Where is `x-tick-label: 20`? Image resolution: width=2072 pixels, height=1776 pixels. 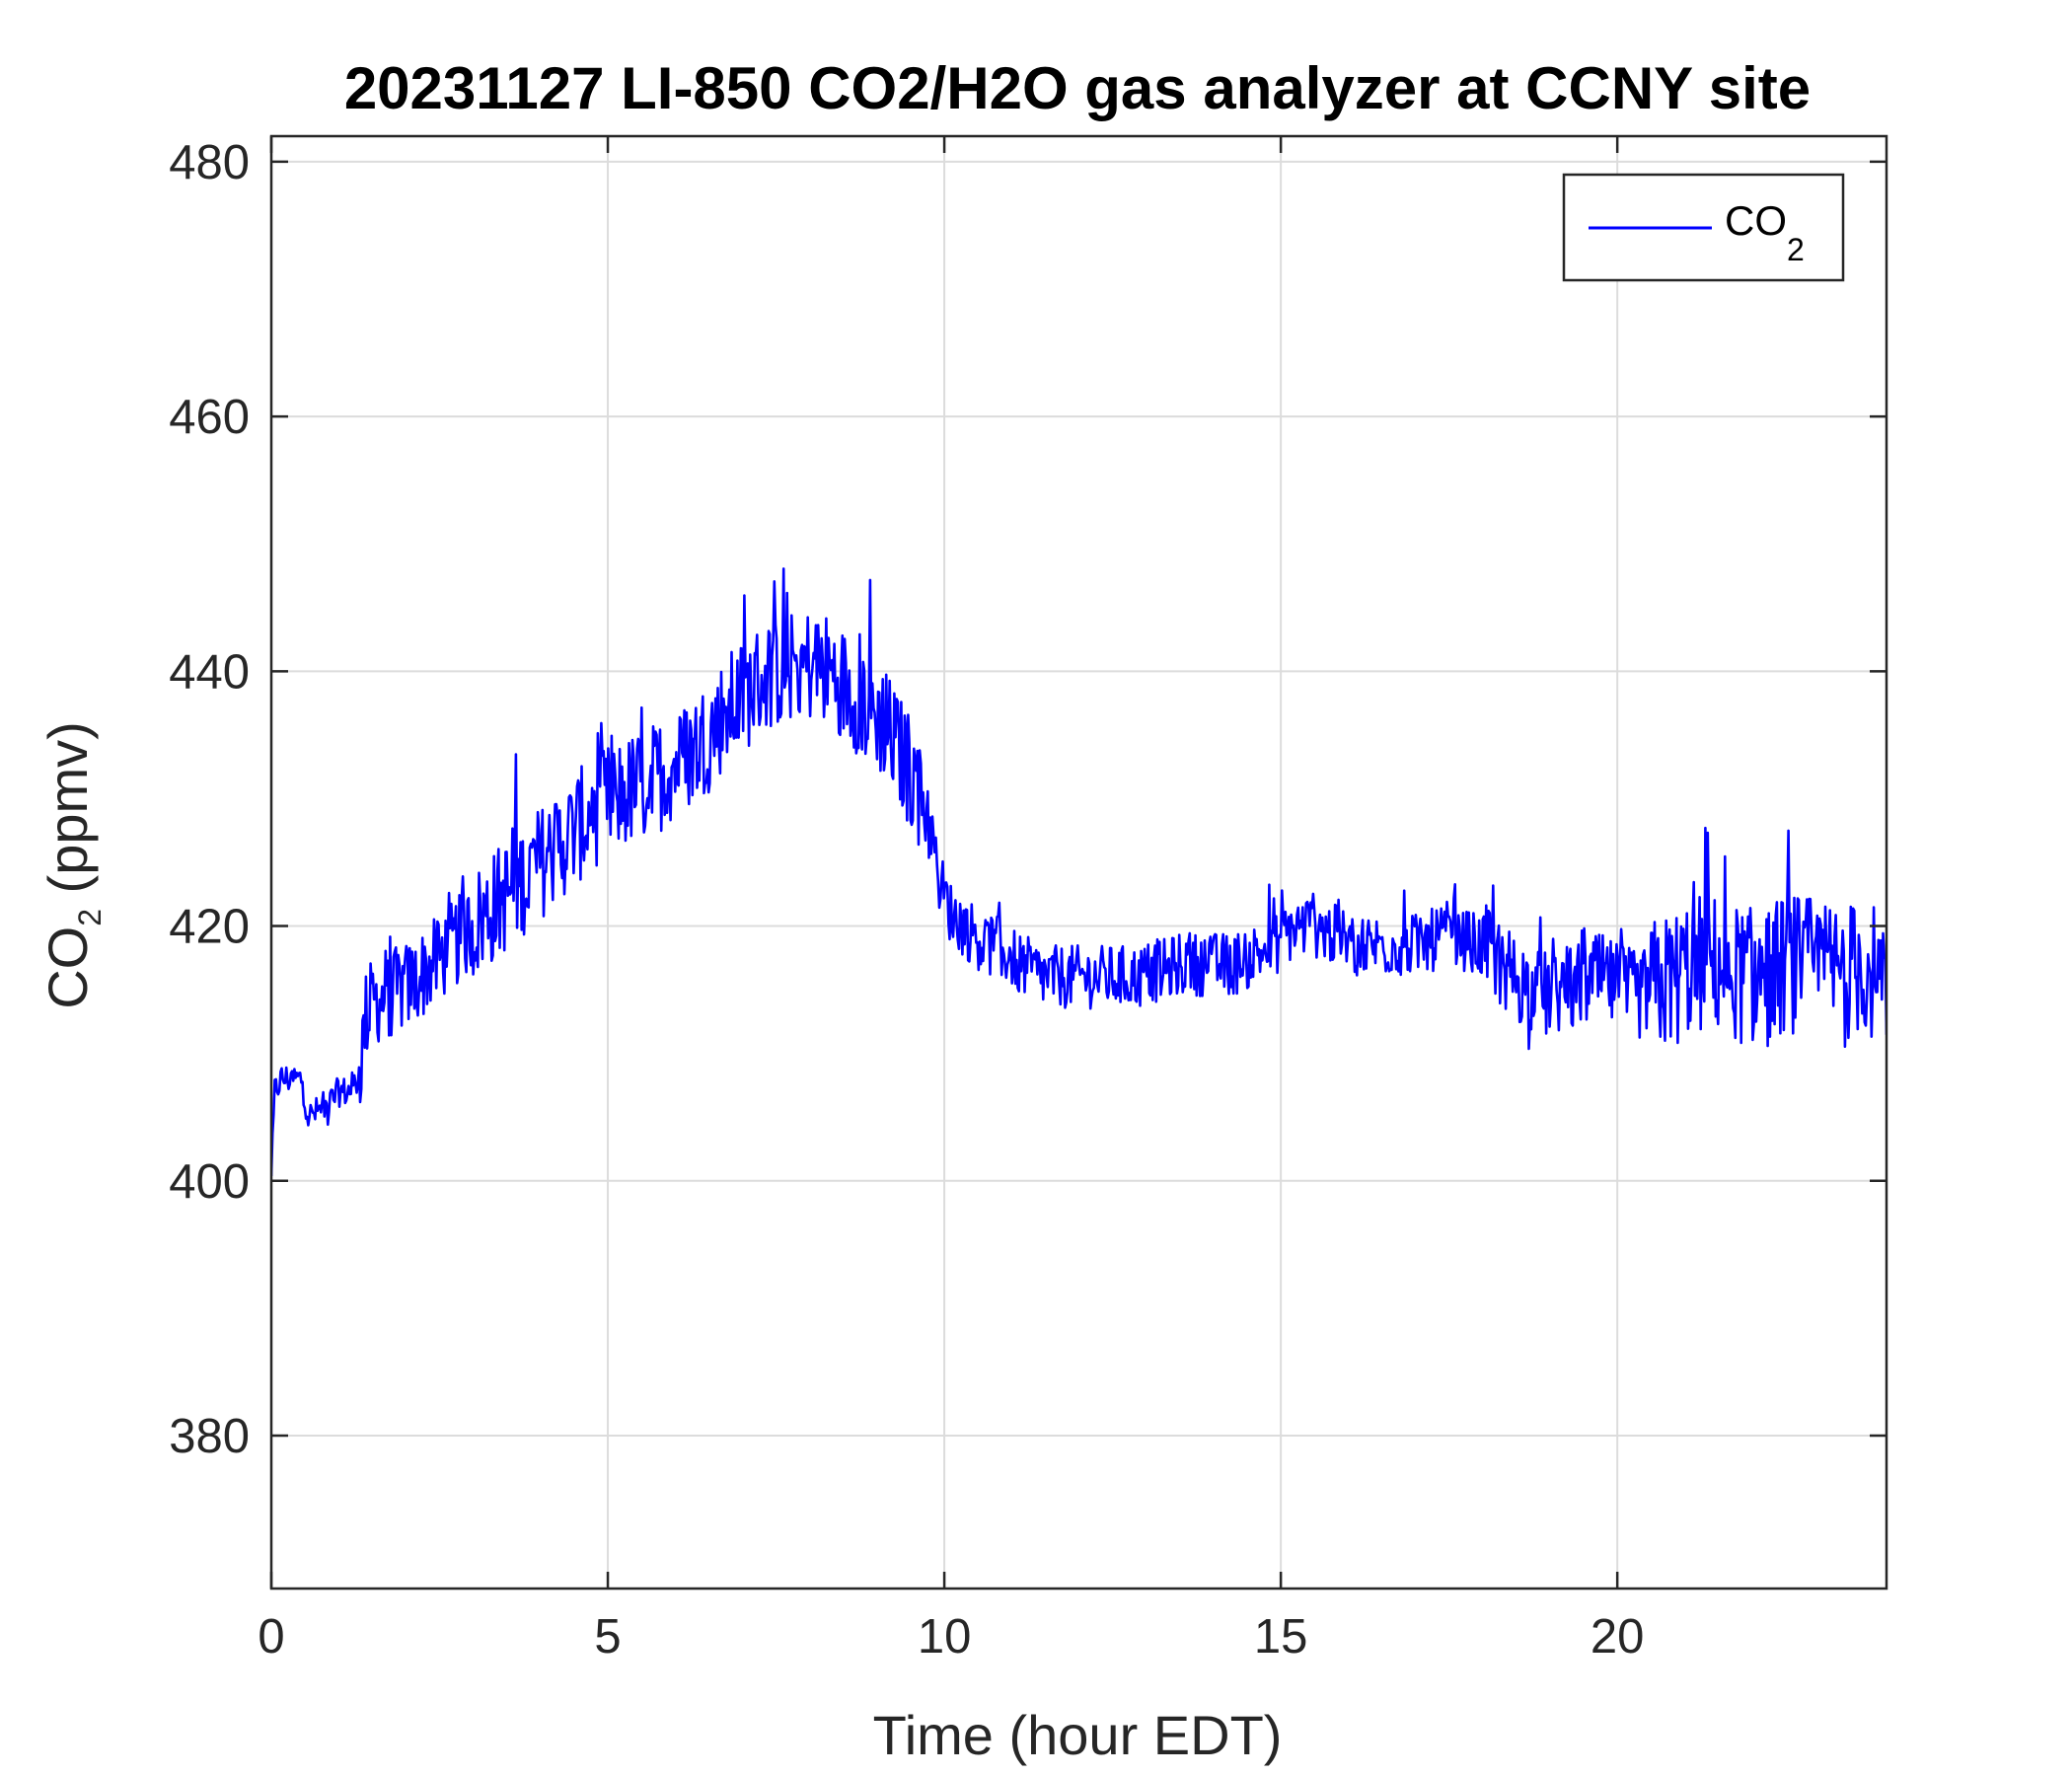 x-tick-label: 20 is located at coordinates (1618, 1637).